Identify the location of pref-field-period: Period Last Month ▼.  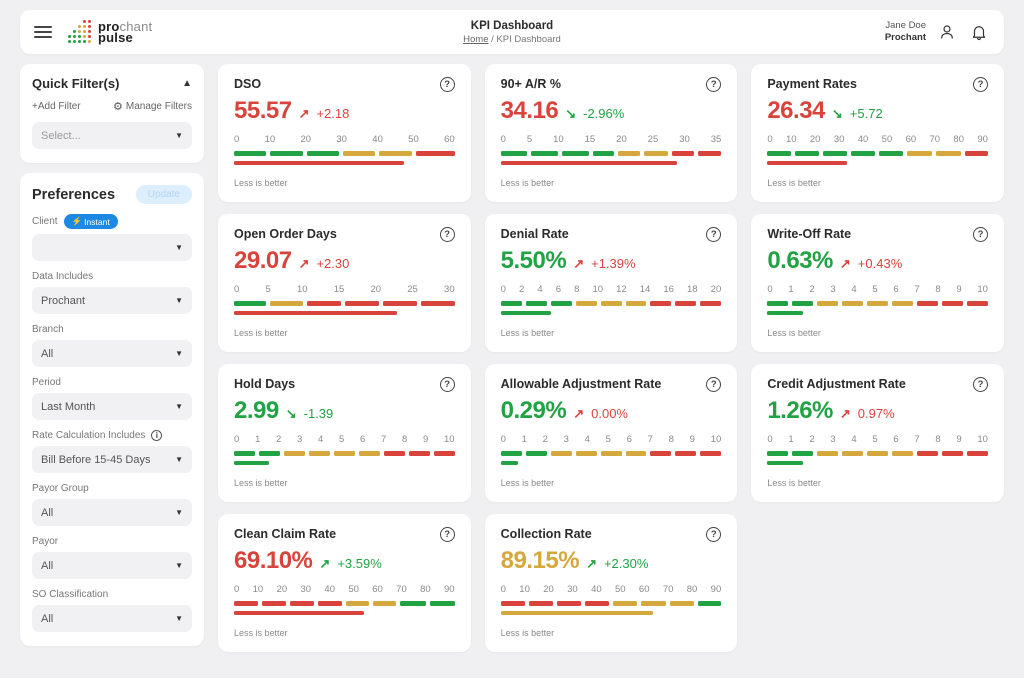
(112, 398).